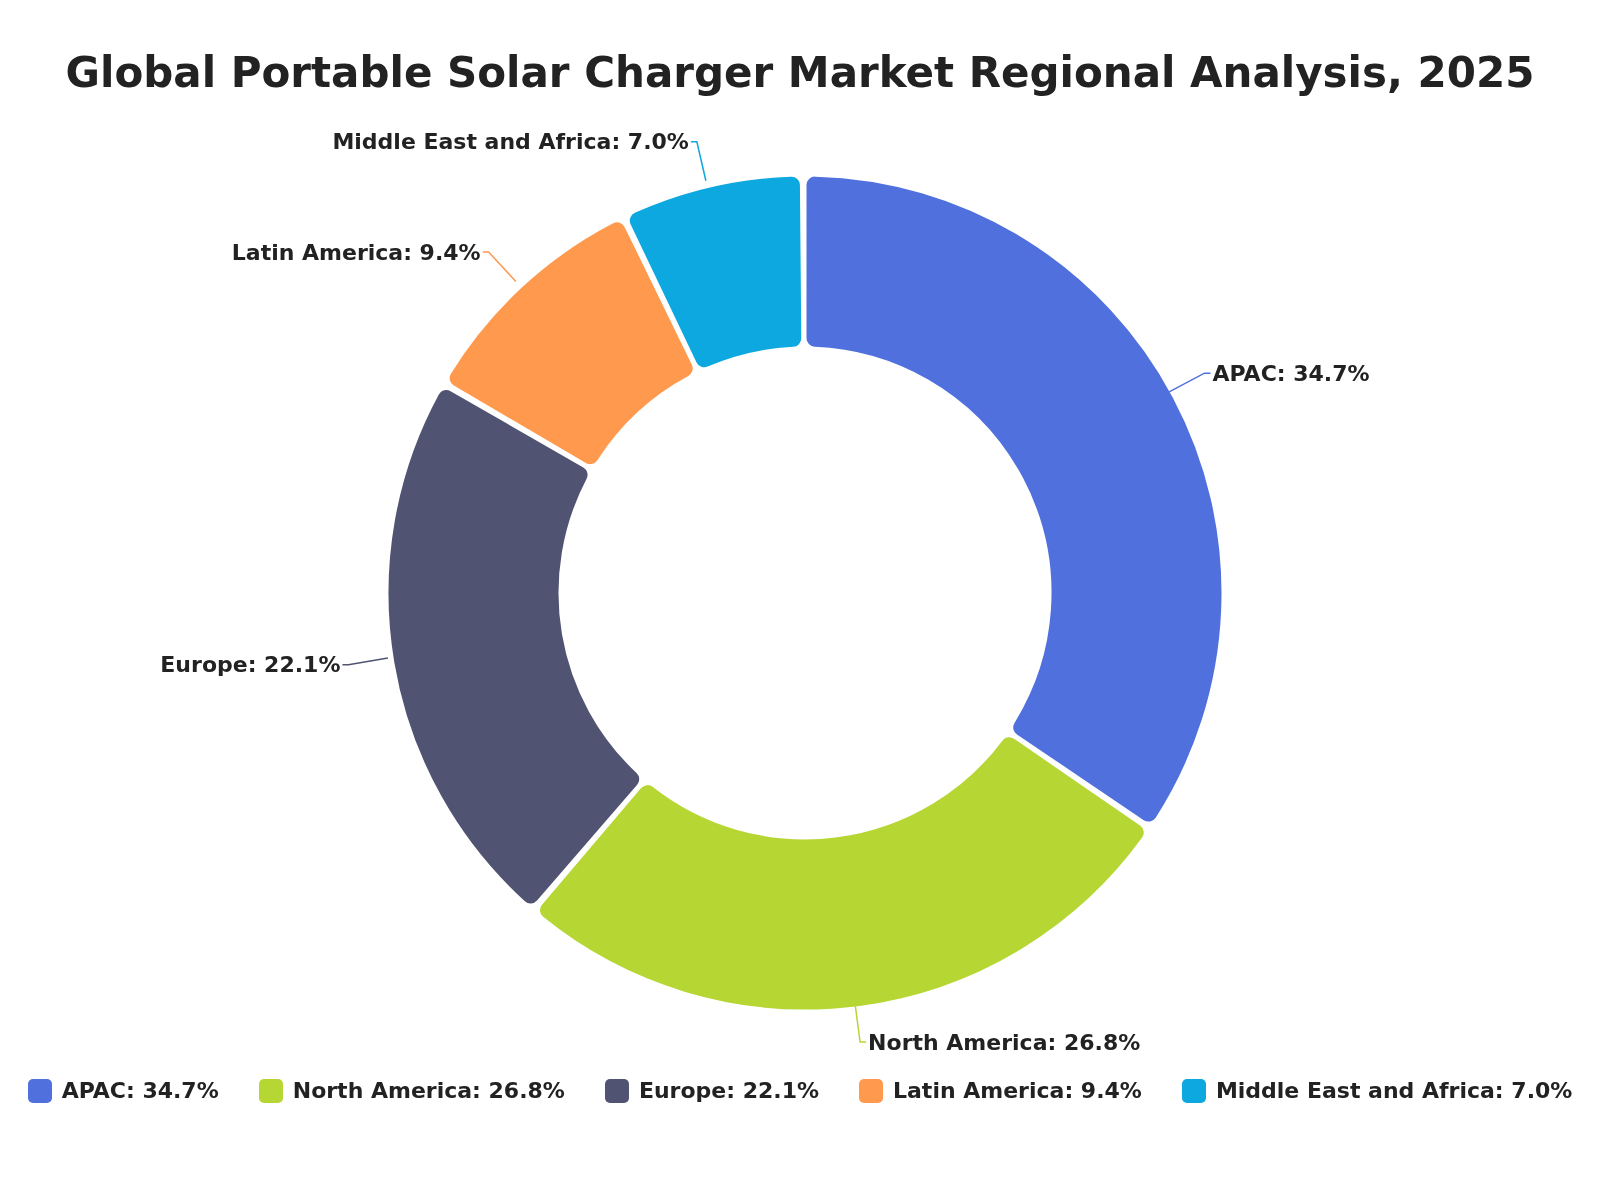 Image resolution: width=1600 pixels, height=1200 pixels. What do you see at coordinates (1017, 1090) in the screenshot?
I see `legend-label: Latin America: 9.4%` at bounding box center [1017, 1090].